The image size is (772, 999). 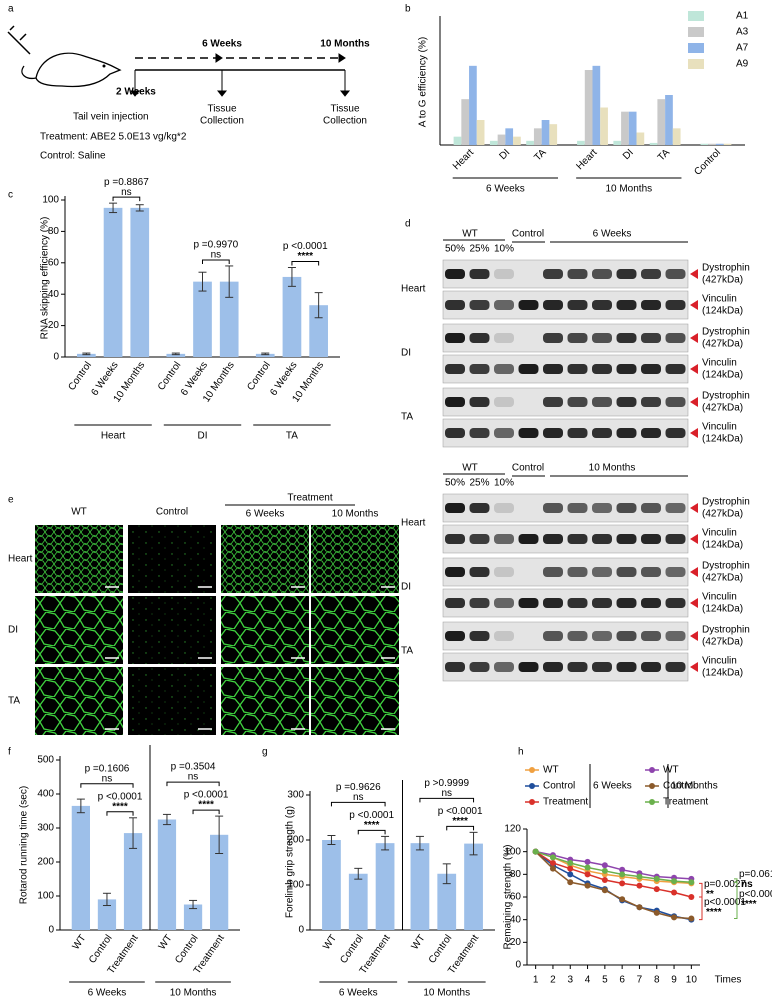 I want to click on p-value: p=0.0027, so click(x=725, y=884).